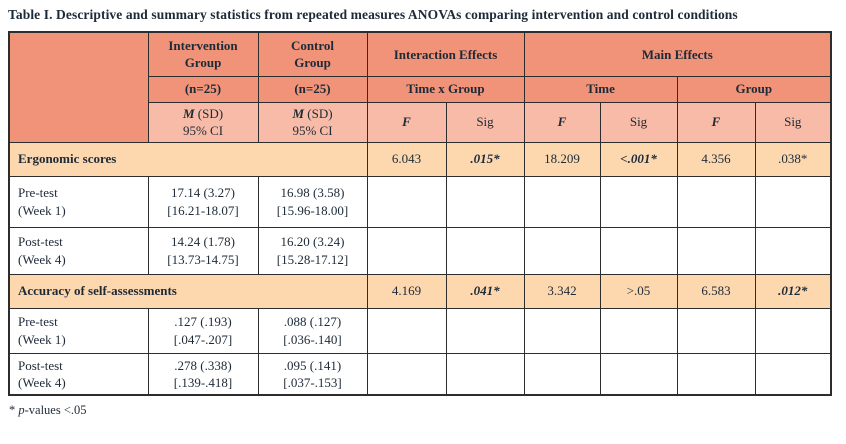 This screenshot has width=846, height=444. Describe the element at coordinates (312, 89) in the screenshot. I see `control-n-cell: (n=25)` at that location.